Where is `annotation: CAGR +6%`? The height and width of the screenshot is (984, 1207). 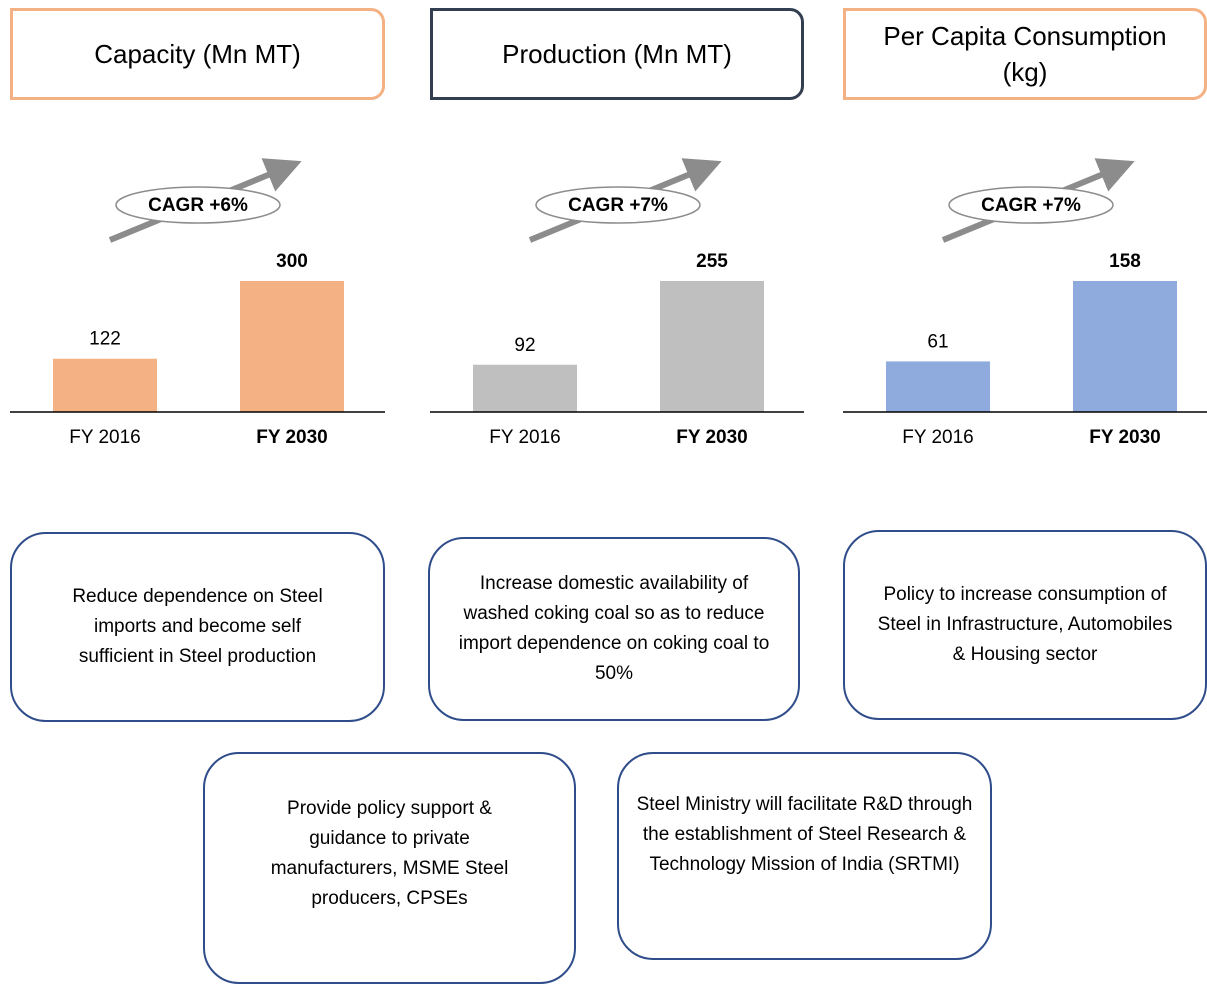 annotation: CAGR +6% is located at coordinates (198, 205).